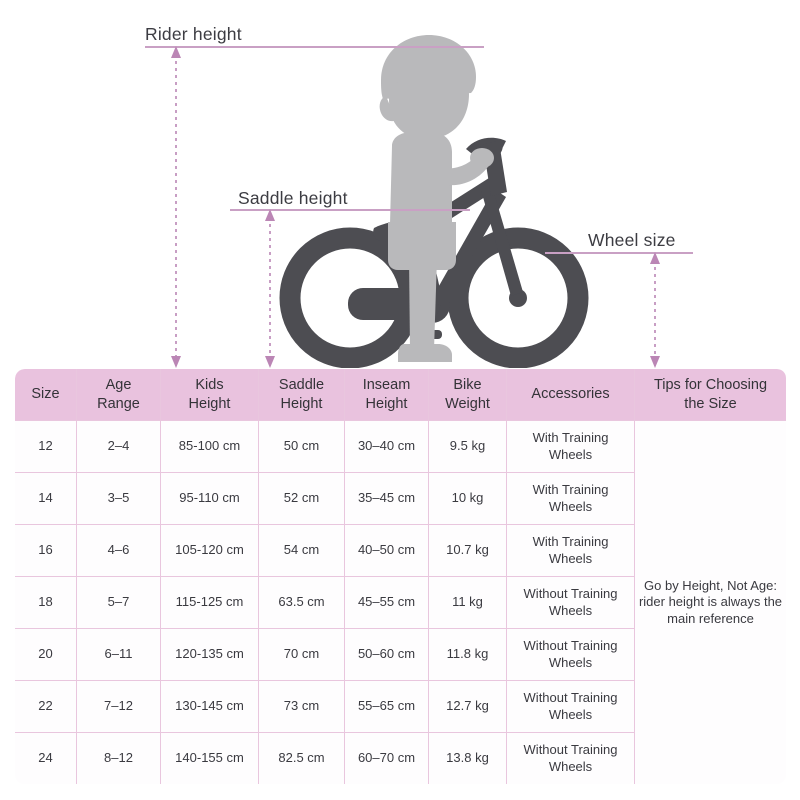  I want to click on column-header-size: Size, so click(46, 395).